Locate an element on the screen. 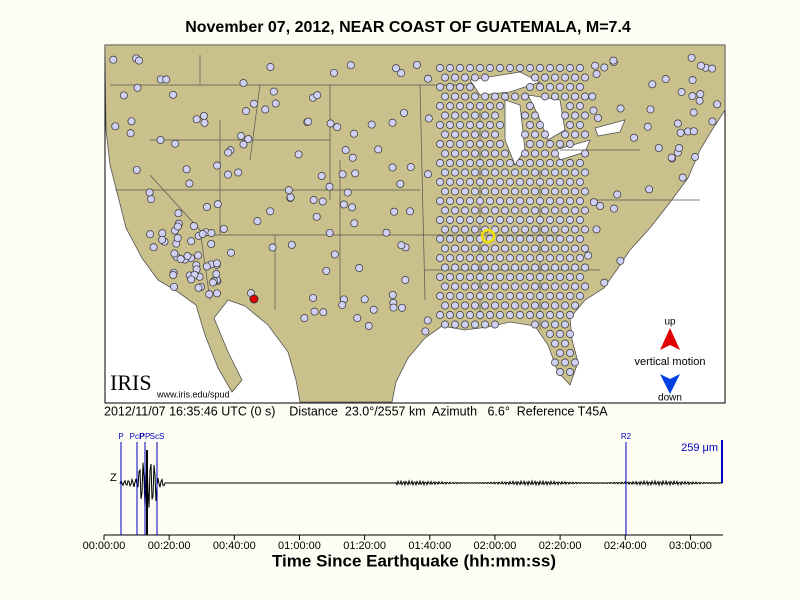 Image resolution: width=800 pixels, height=600 pixels. reference-station is located at coordinates (488, 236).